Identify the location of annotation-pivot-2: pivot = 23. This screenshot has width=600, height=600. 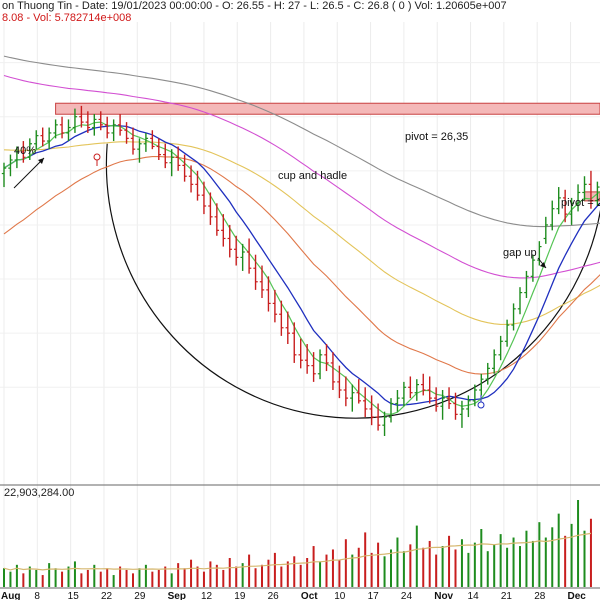
(580, 203).